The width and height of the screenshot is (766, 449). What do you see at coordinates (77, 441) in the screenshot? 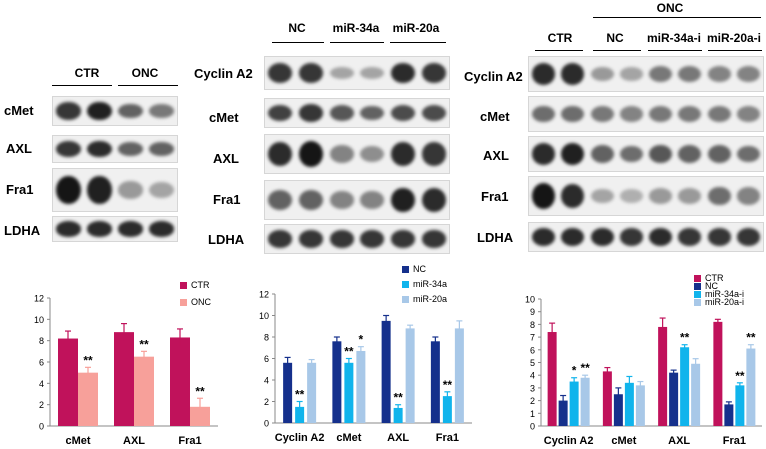
I see `x-tick-label: cMet` at bounding box center [77, 441].